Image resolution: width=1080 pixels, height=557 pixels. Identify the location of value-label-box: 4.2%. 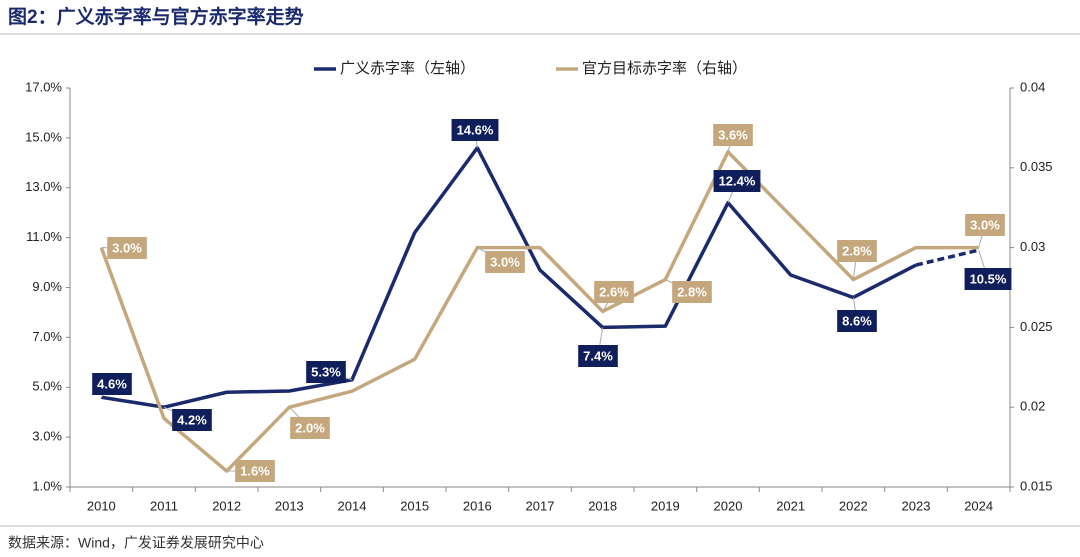
(192, 420).